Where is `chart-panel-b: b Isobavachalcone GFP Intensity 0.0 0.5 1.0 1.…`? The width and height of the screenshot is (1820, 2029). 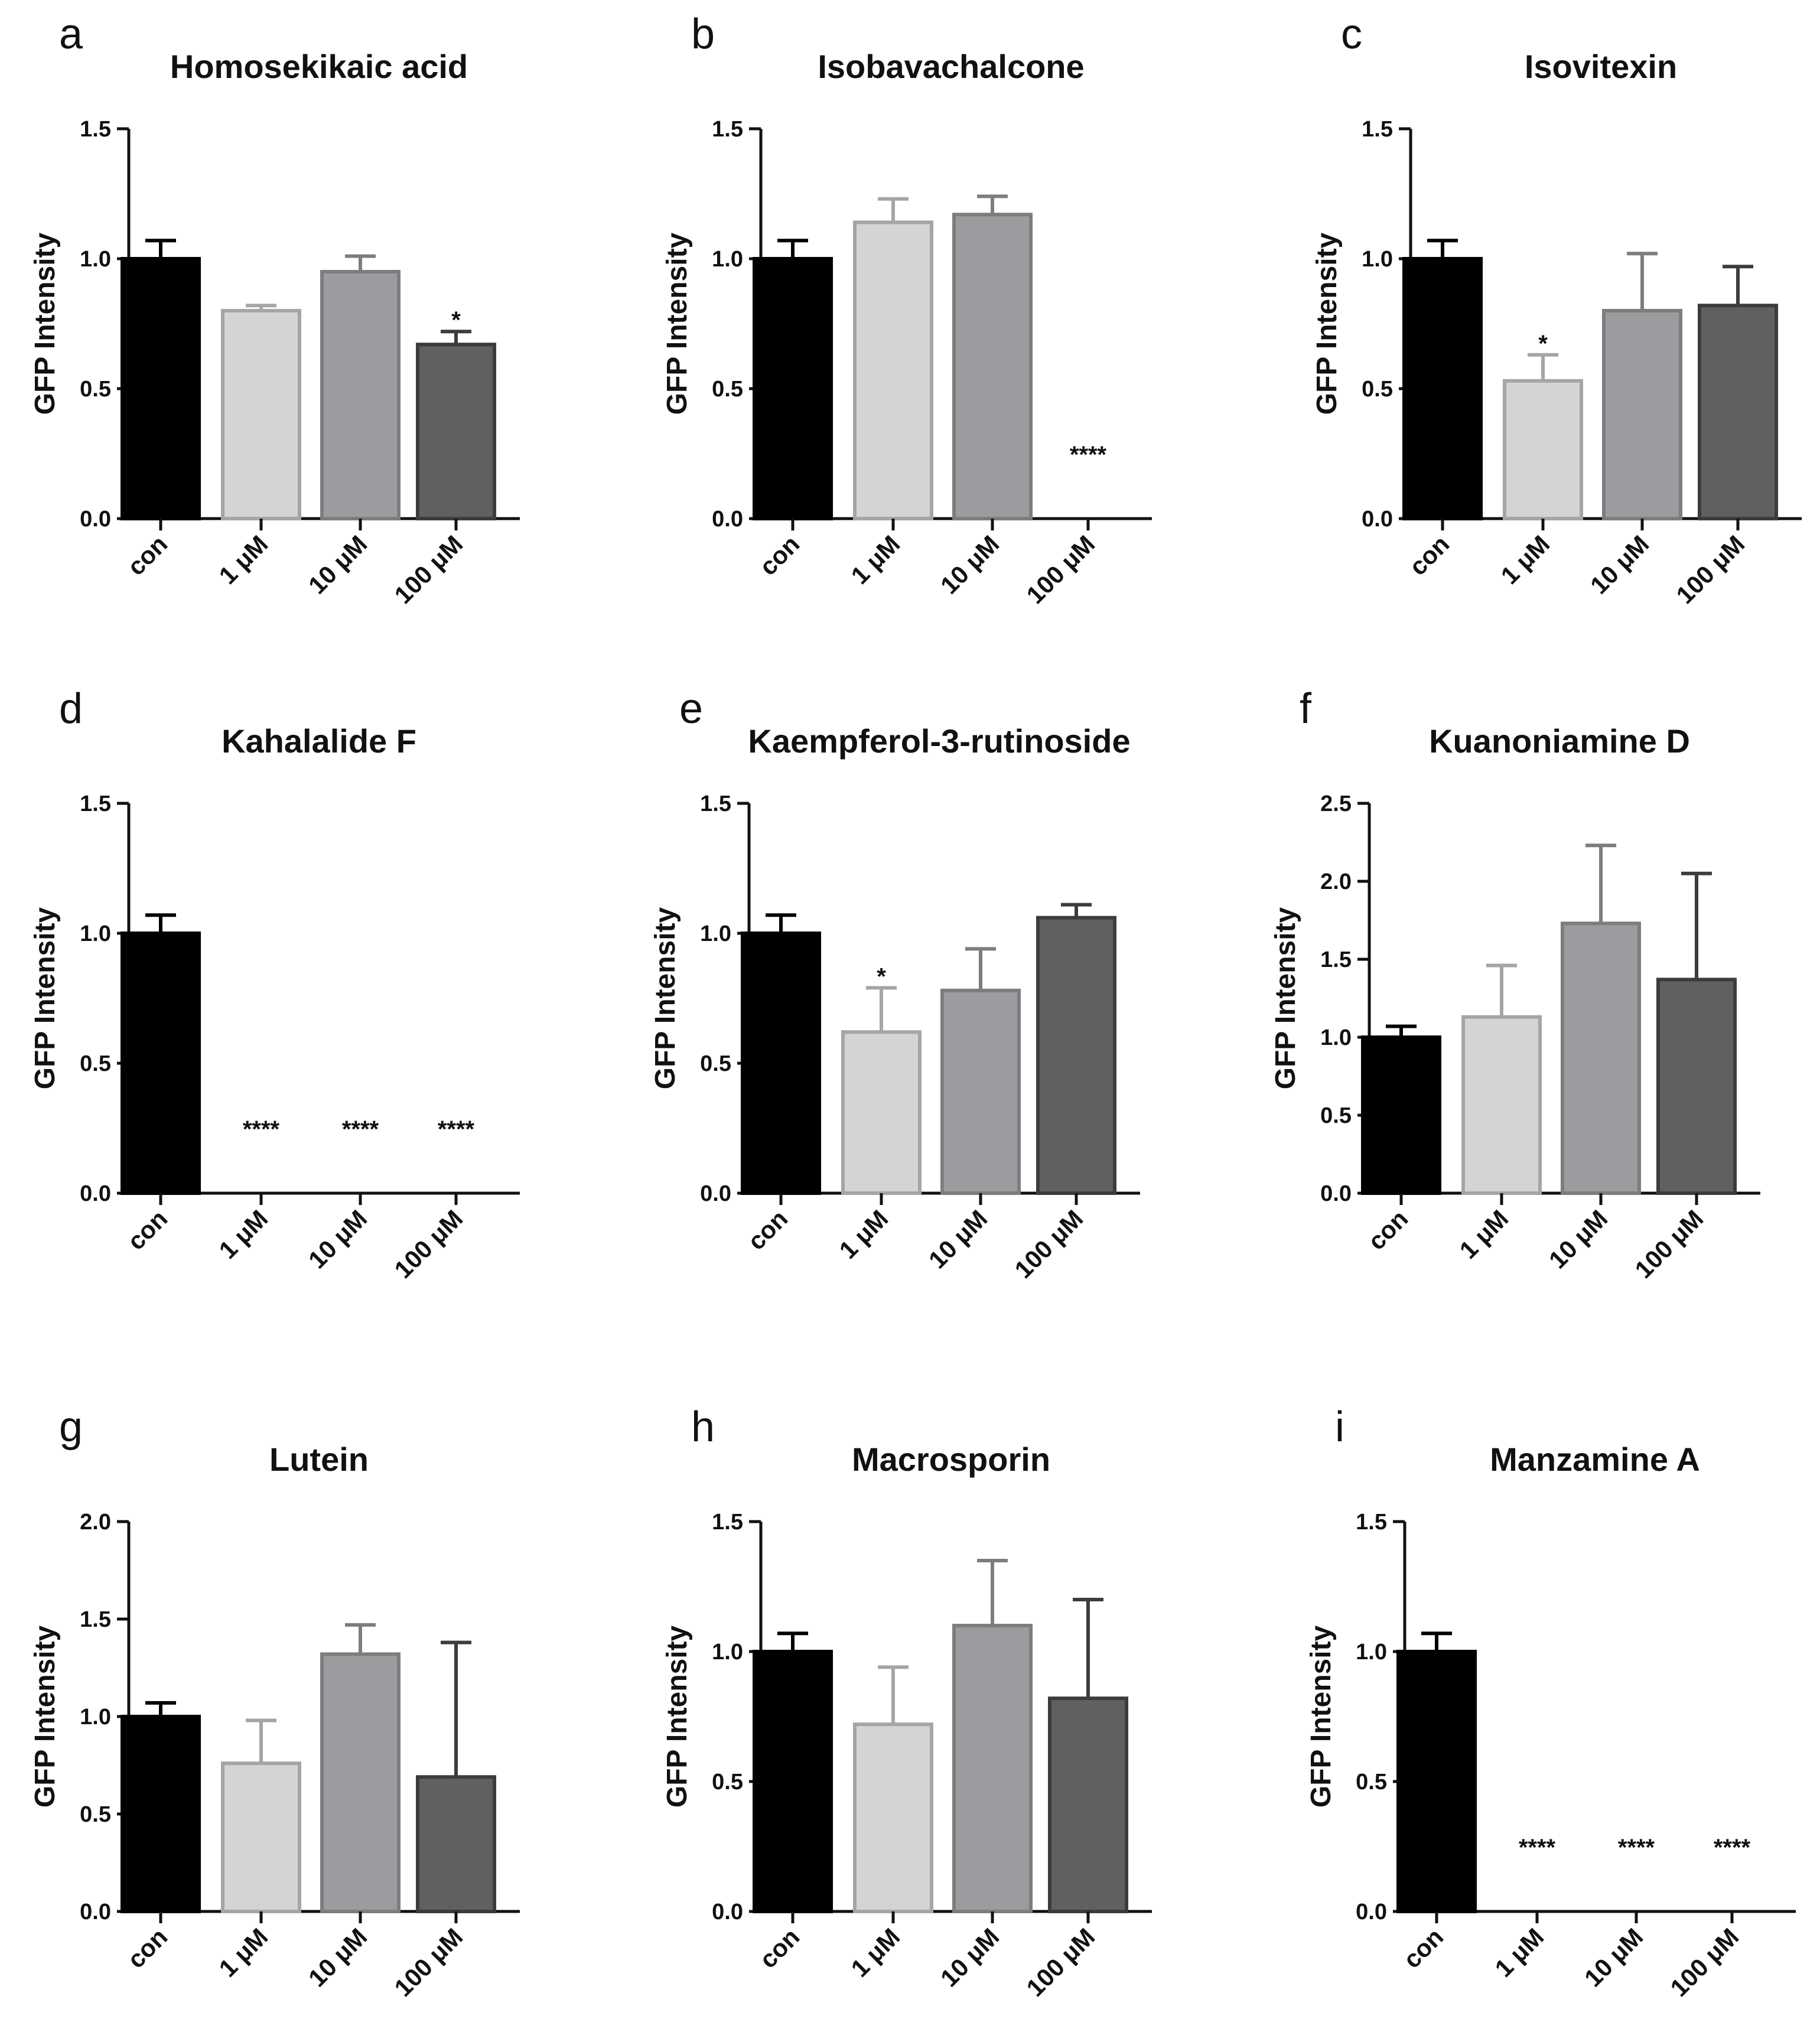
chart-panel-b: b Isobavachalcone GFP Intensity 0.0 0.5 1.0 1.… is located at coordinates (907, 310).